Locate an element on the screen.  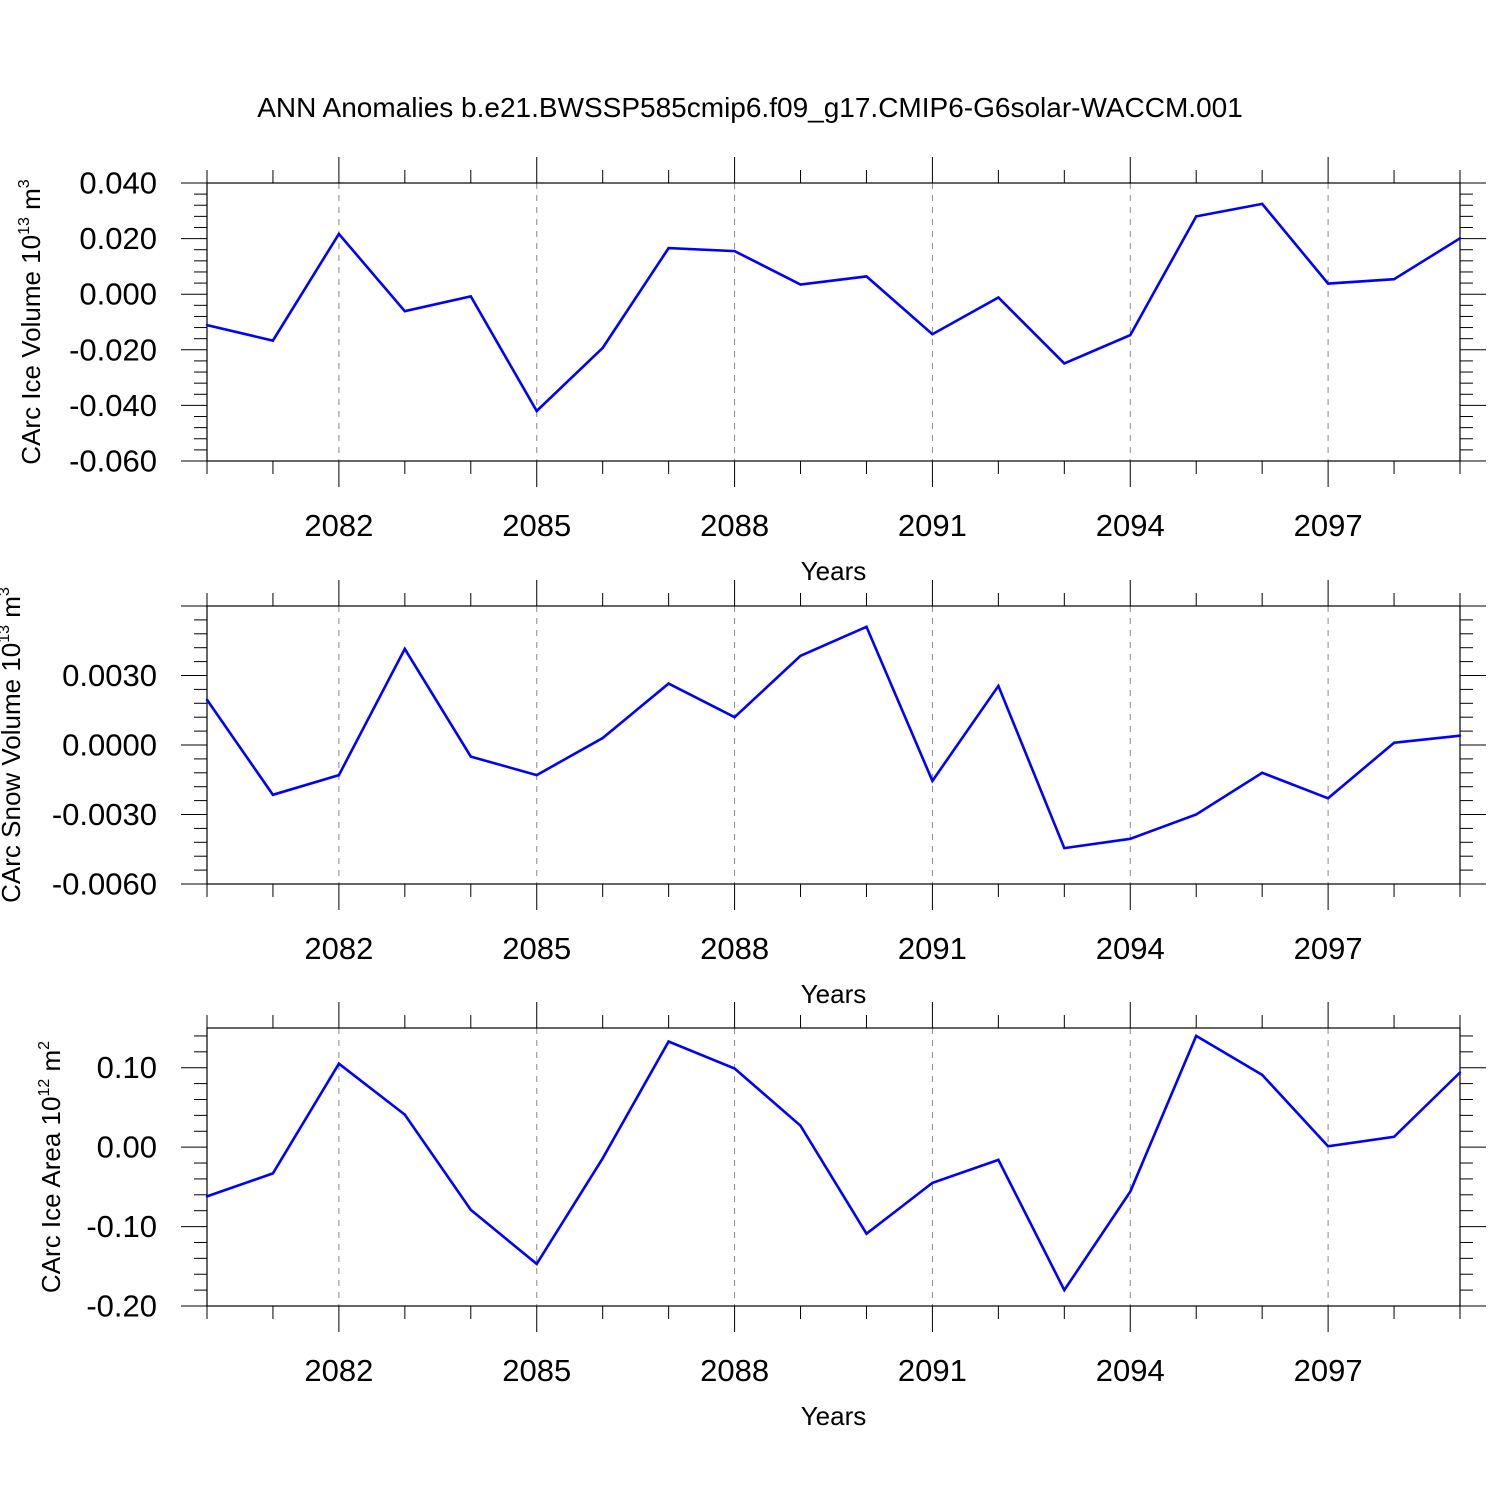
y-tick-label: 0.00 is located at coordinates (127, 1147).